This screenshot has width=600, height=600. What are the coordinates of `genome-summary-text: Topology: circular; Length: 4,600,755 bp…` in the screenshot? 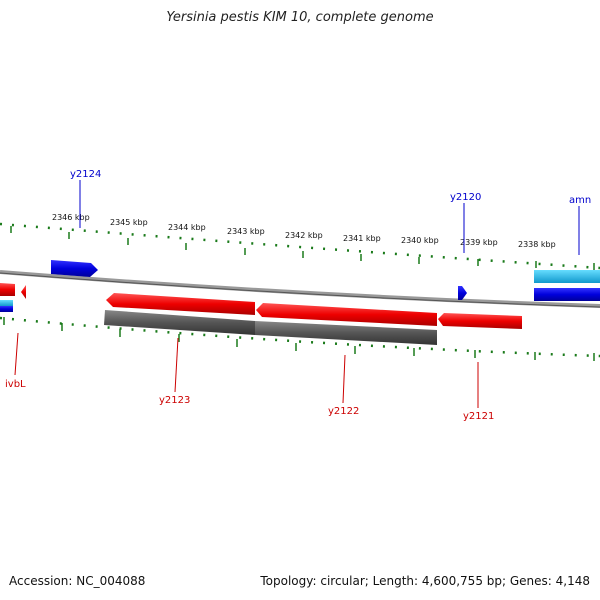 It's located at (425, 581).